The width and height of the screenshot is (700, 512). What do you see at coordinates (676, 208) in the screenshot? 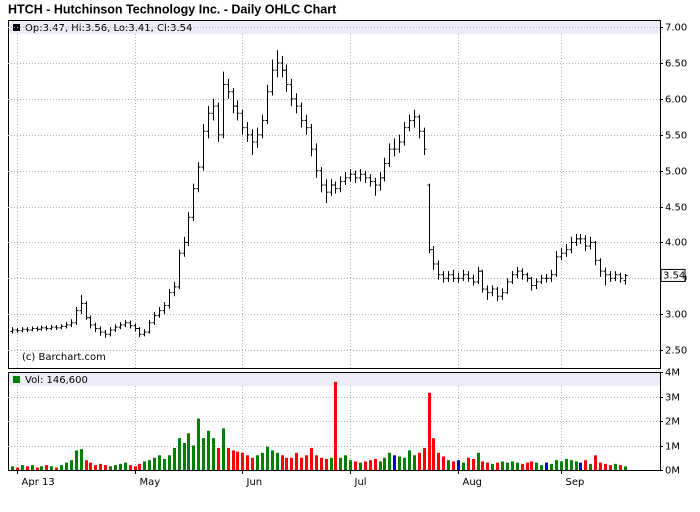
I see `y-tick-label: 4.50` at bounding box center [676, 208].